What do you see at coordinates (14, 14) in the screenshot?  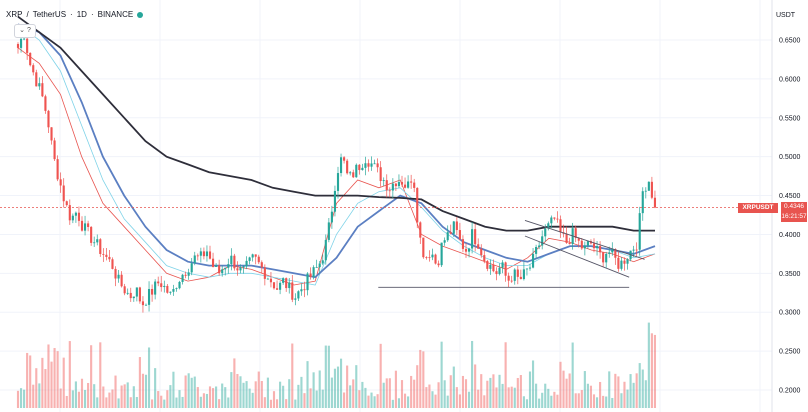 I see `symbol-name: XRP` at bounding box center [14, 14].